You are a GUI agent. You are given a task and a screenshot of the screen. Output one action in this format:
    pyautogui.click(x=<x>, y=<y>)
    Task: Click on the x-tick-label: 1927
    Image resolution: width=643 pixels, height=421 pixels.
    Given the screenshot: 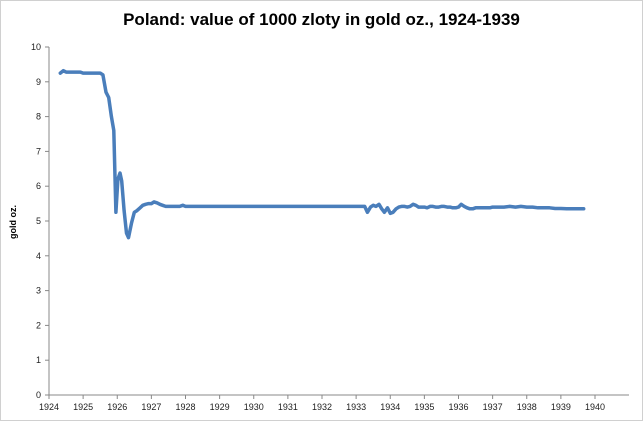 What is the action you would take?
    pyautogui.click(x=151, y=407)
    